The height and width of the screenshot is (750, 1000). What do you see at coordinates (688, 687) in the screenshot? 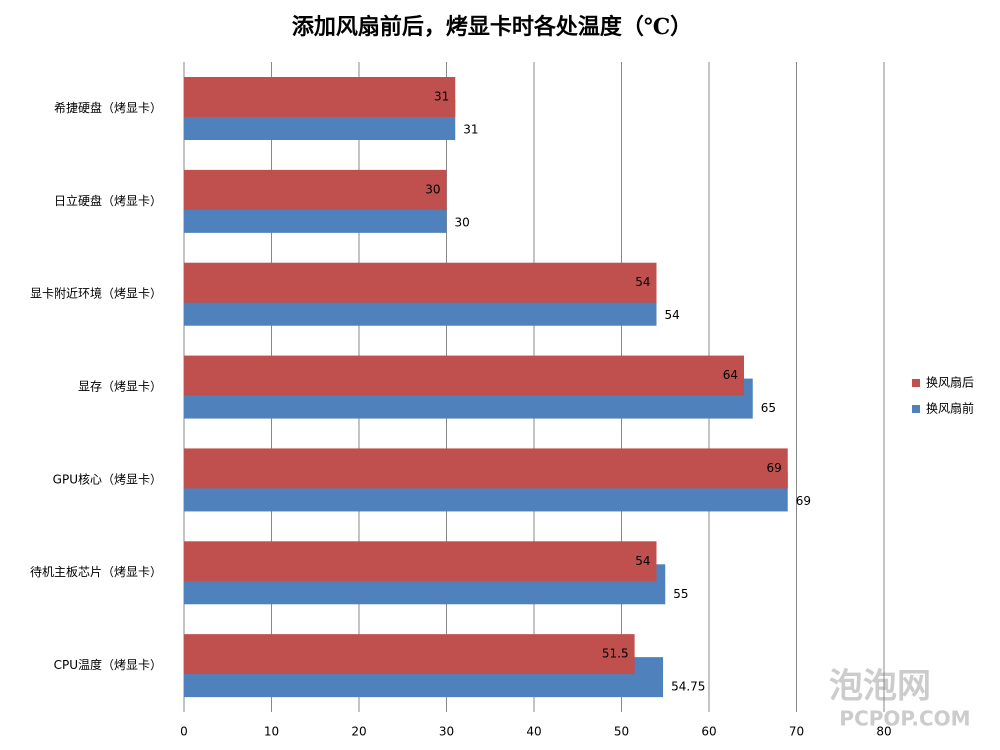
I see `data-label: 54.75` at bounding box center [688, 687].